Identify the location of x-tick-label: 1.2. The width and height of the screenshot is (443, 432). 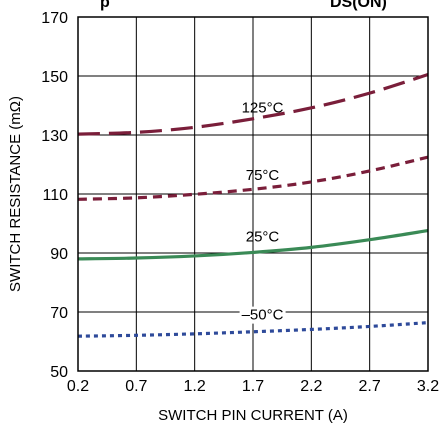
(195, 386).